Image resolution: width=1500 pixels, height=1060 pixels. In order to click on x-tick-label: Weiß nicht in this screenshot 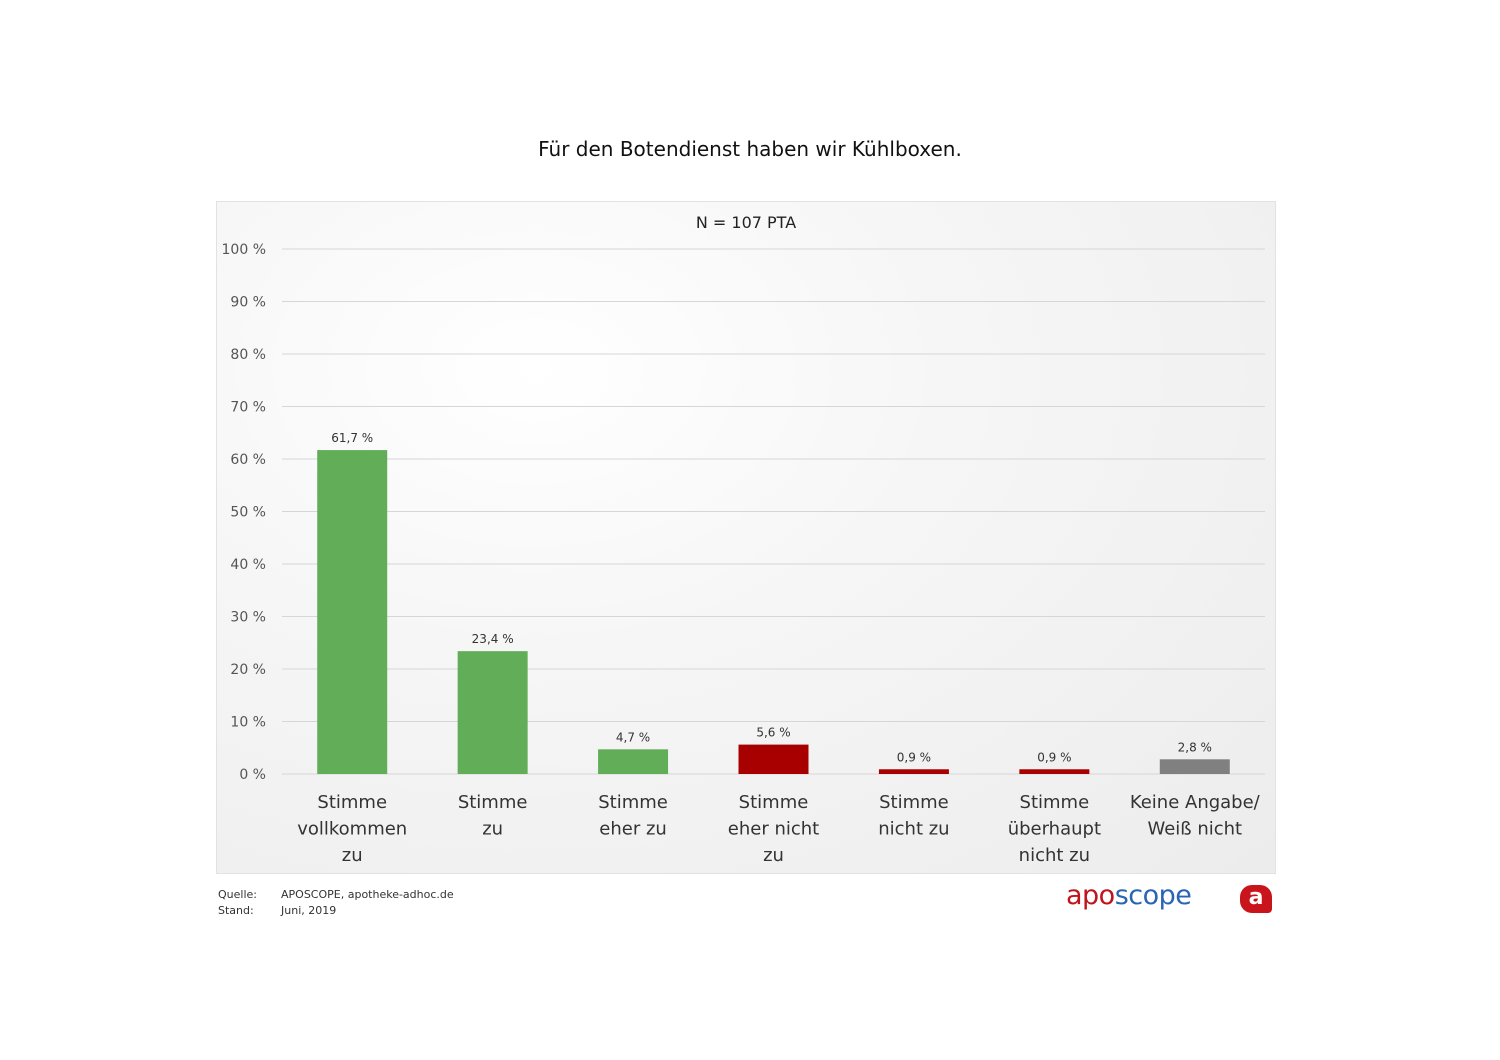, I will do `click(1194, 829)`.